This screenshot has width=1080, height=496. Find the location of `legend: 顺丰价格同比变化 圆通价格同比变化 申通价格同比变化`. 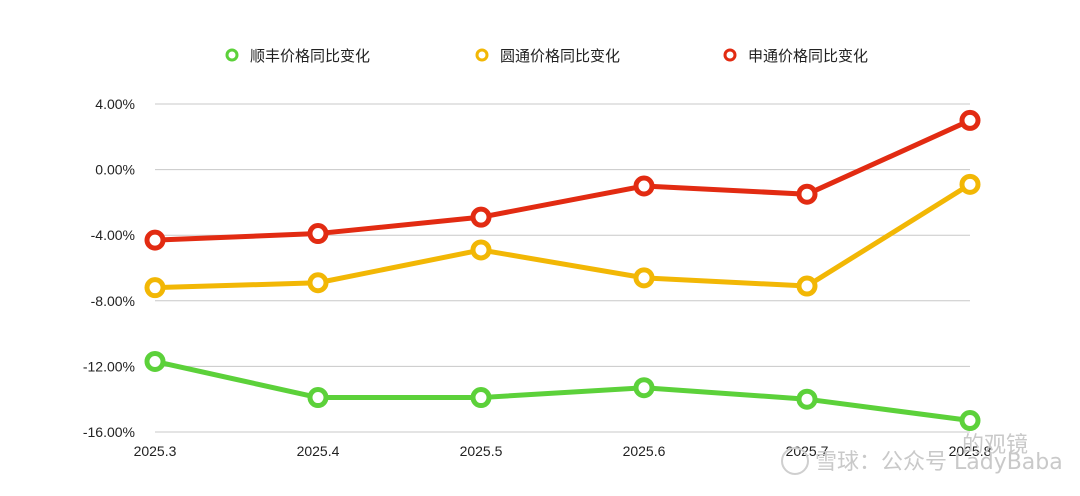

legend: 顺丰价格同比变化 圆通价格同比变化 申通价格同比变化 is located at coordinates (546, 56).